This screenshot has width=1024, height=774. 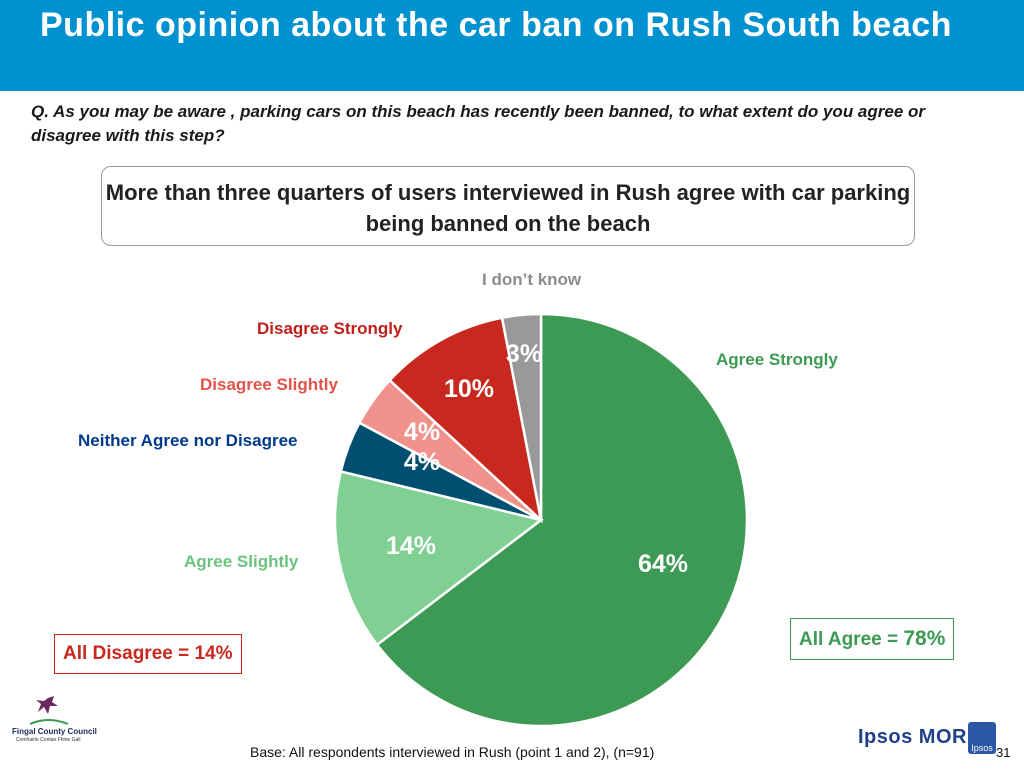 What do you see at coordinates (465, 420) in the screenshot?
I see `pie-slice-disagree-strongly` at bounding box center [465, 420].